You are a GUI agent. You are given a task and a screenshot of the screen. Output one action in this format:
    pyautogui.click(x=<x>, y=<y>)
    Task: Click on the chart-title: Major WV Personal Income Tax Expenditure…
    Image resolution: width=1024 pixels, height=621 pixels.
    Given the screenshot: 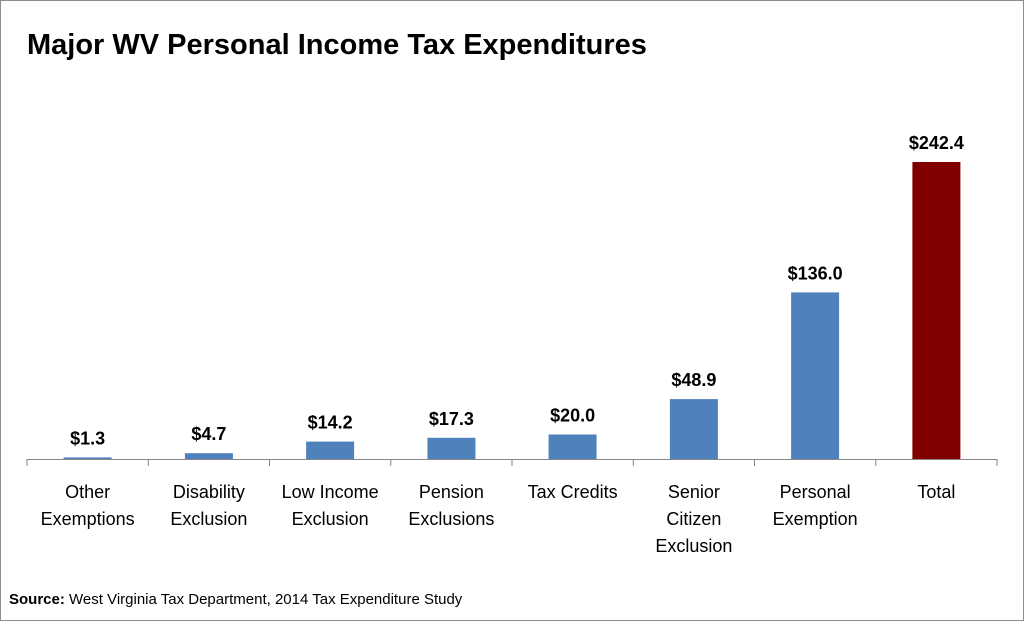 What is the action you would take?
    pyautogui.click(x=337, y=45)
    